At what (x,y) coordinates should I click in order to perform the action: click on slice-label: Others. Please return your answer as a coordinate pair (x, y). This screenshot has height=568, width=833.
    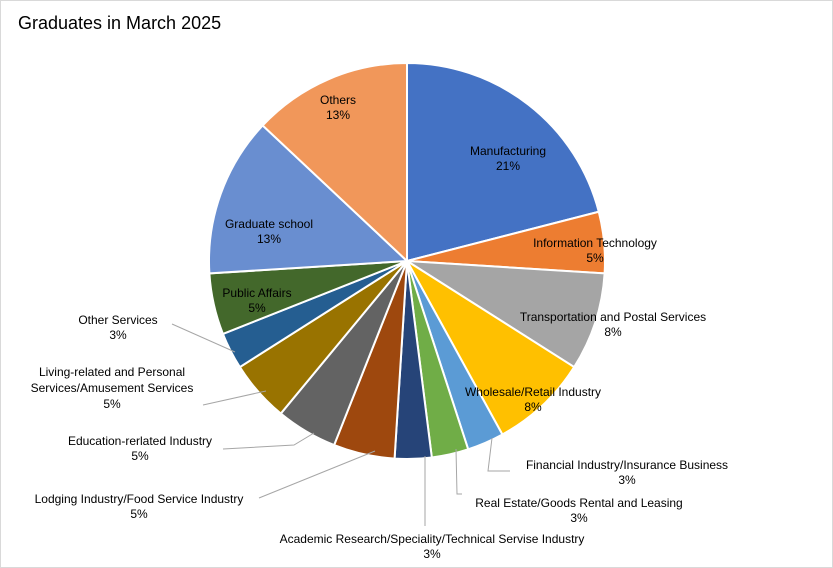
    Looking at the image, I should click on (338, 100).